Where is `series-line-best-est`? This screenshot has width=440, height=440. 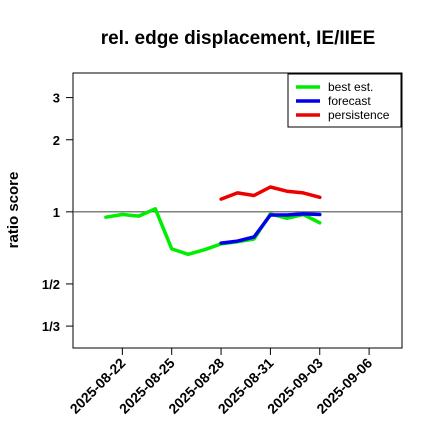 series-line-best-est is located at coordinates (213, 232).